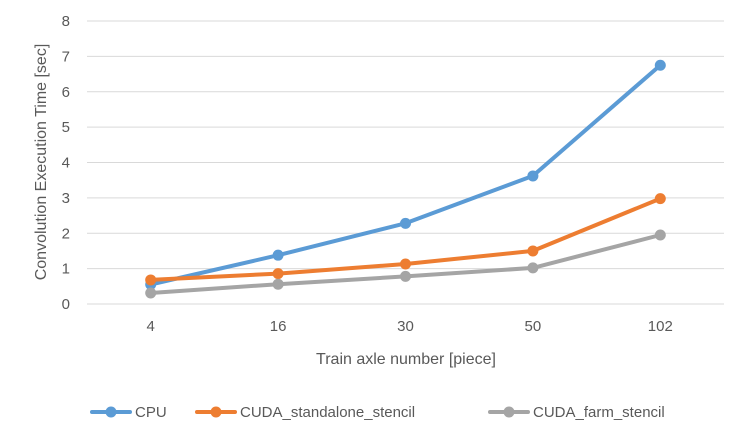  What do you see at coordinates (66, 233) in the screenshot?
I see `y-tick-label: 2` at bounding box center [66, 233].